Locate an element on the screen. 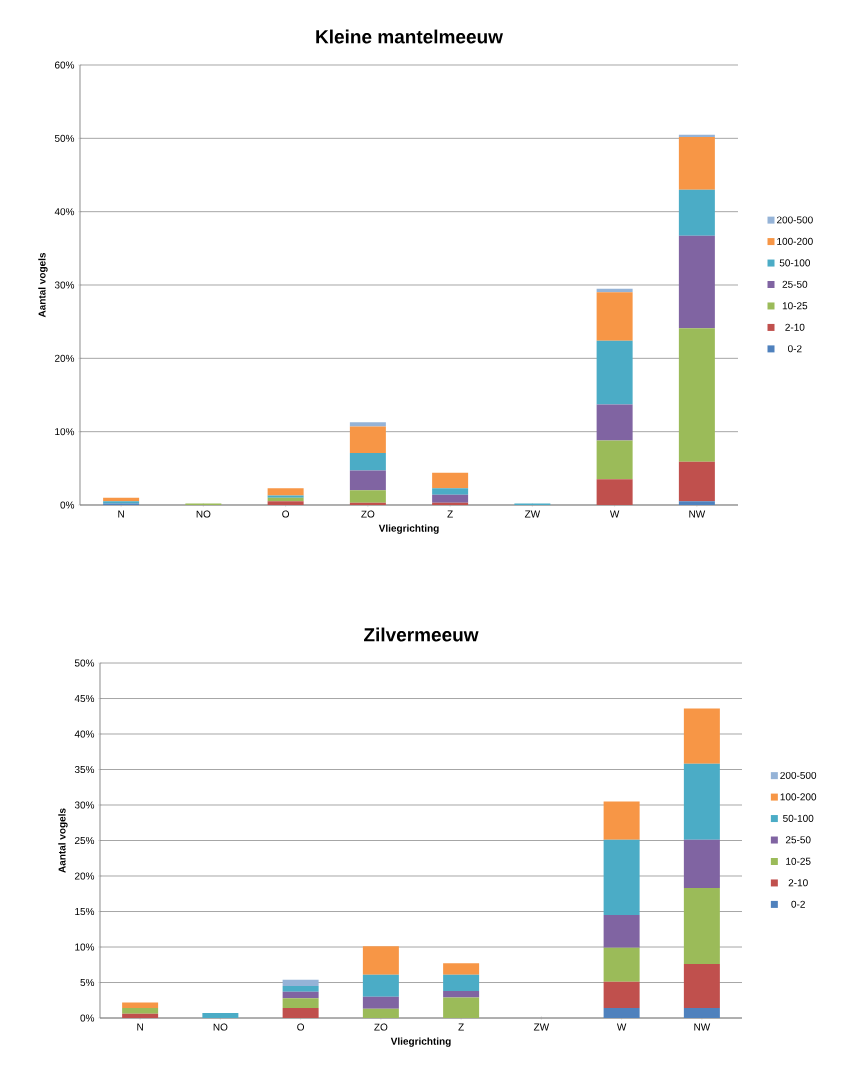  x-tick-label: NO is located at coordinates (220, 1027).